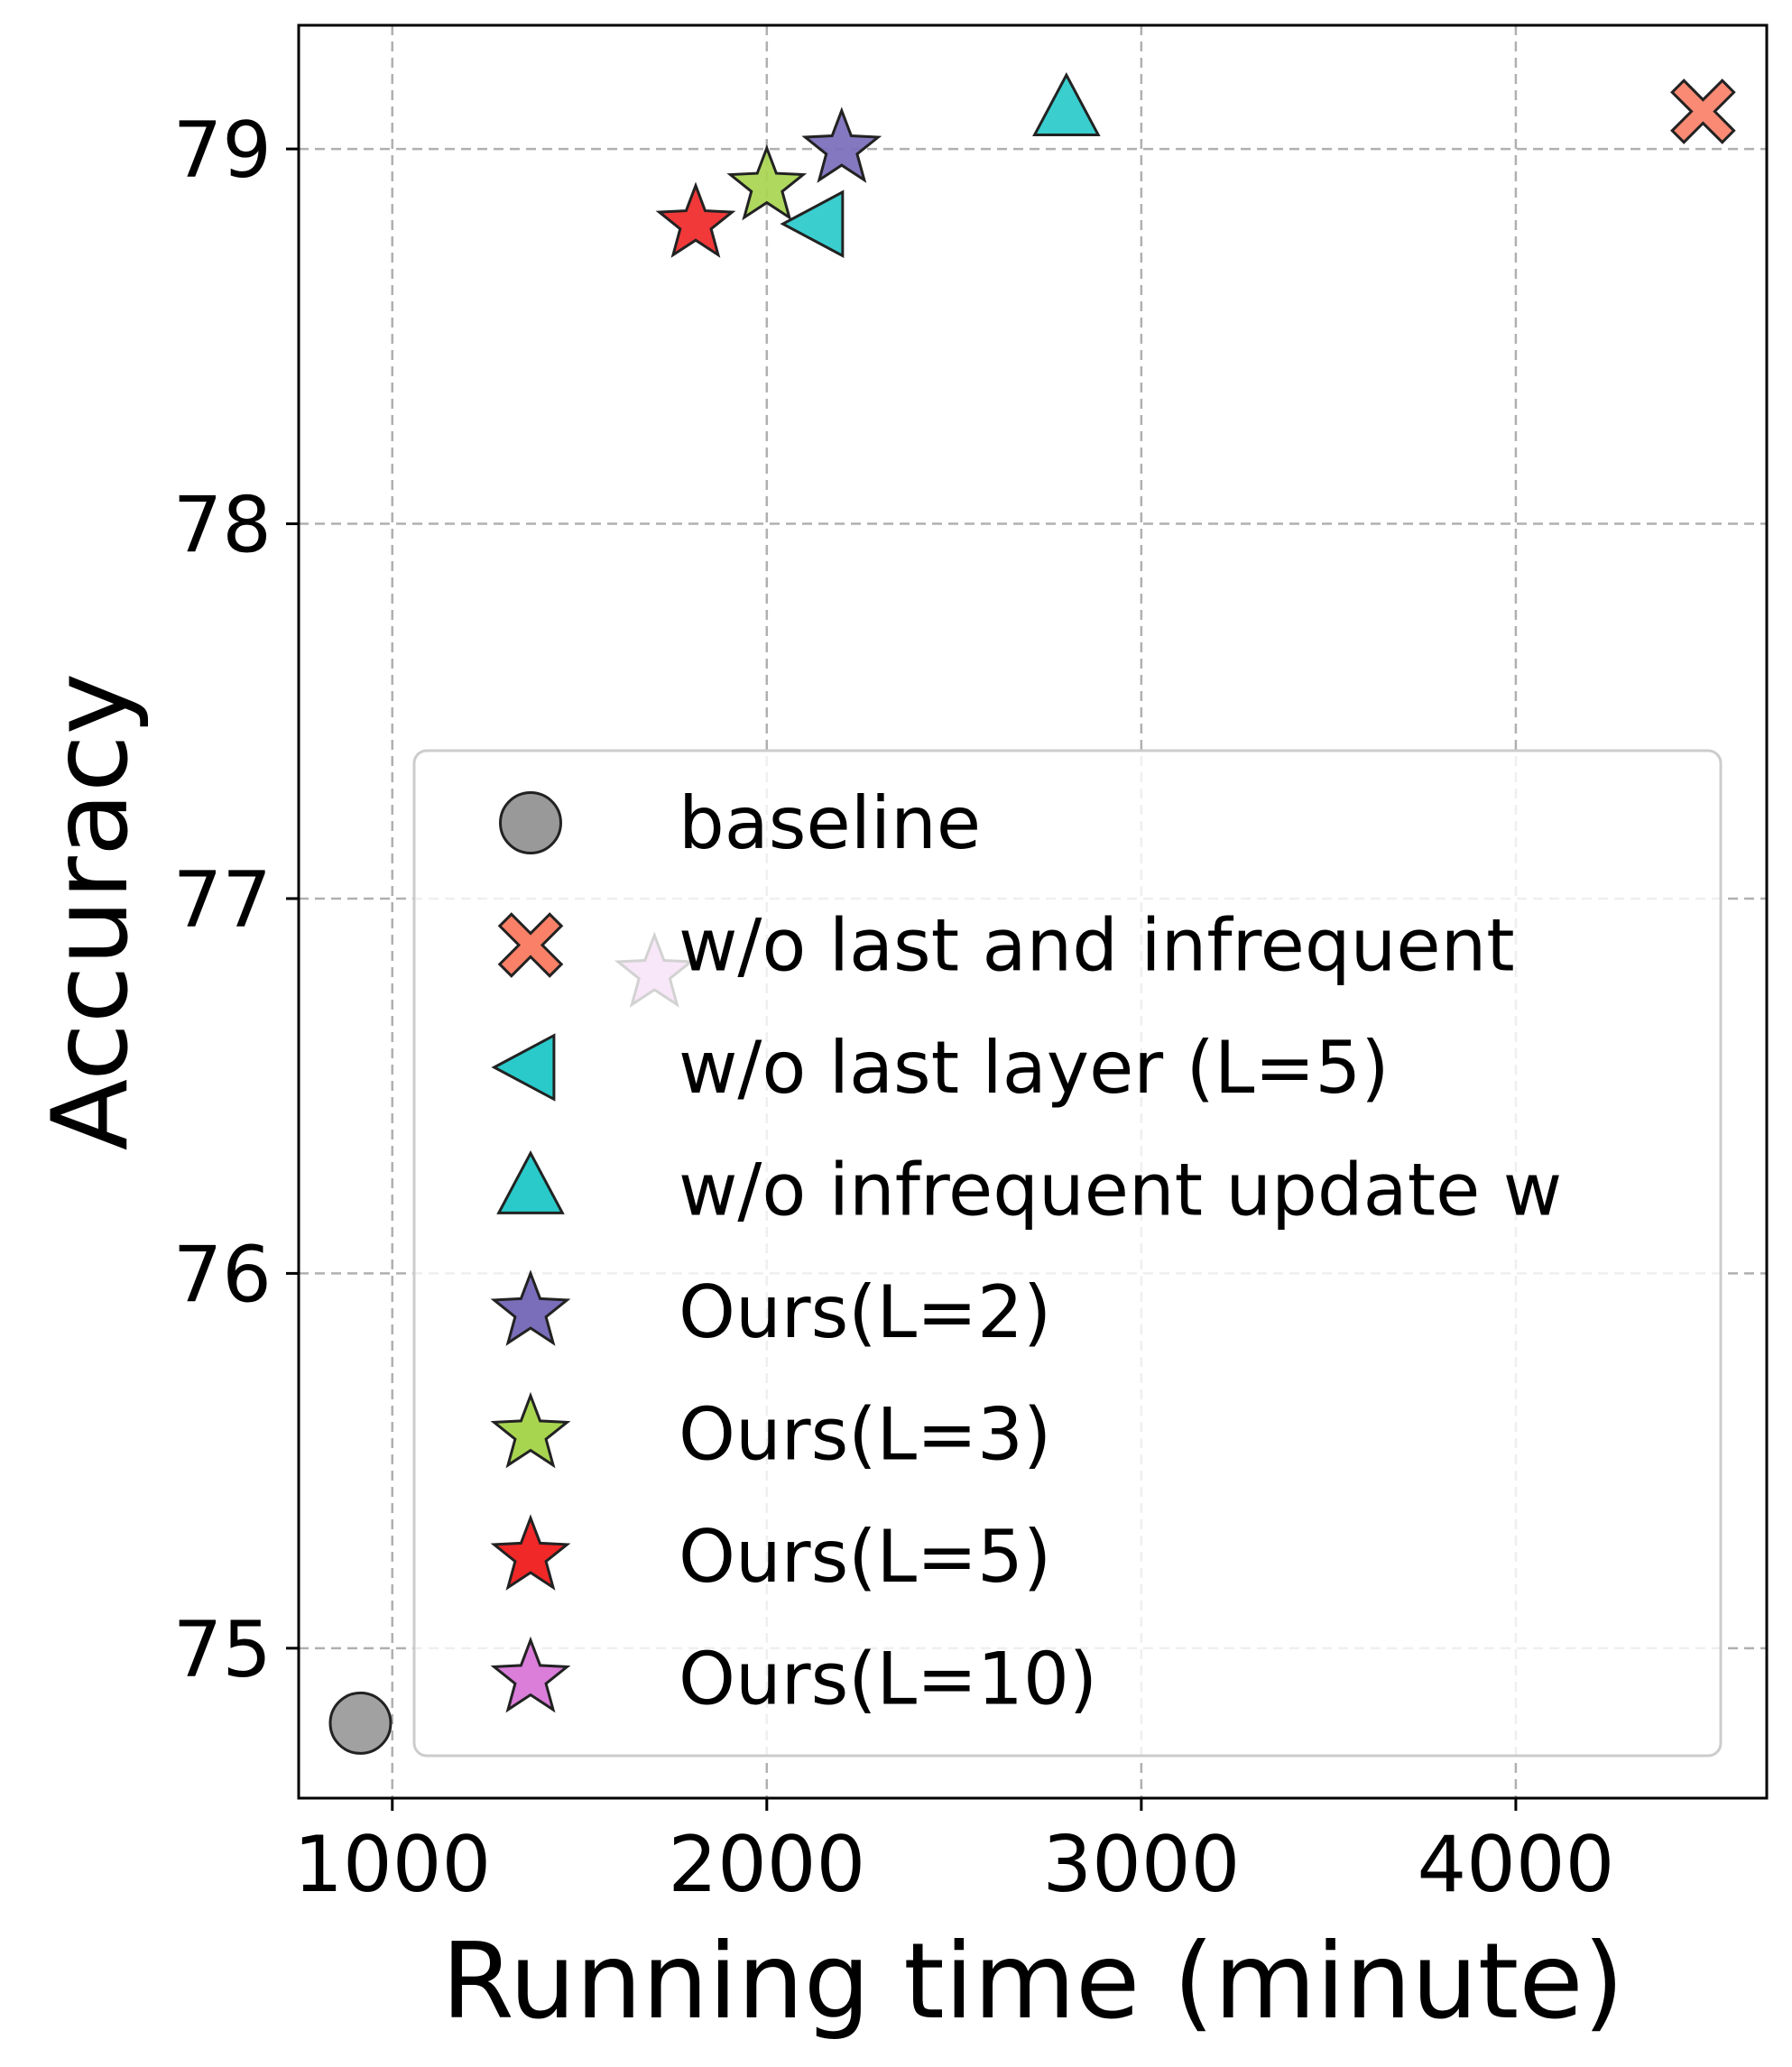 This screenshot has width=1792, height=2067. What do you see at coordinates (1515, 1865) in the screenshot?
I see `x-tick-label: 4000` at bounding box center [1515, 1865].